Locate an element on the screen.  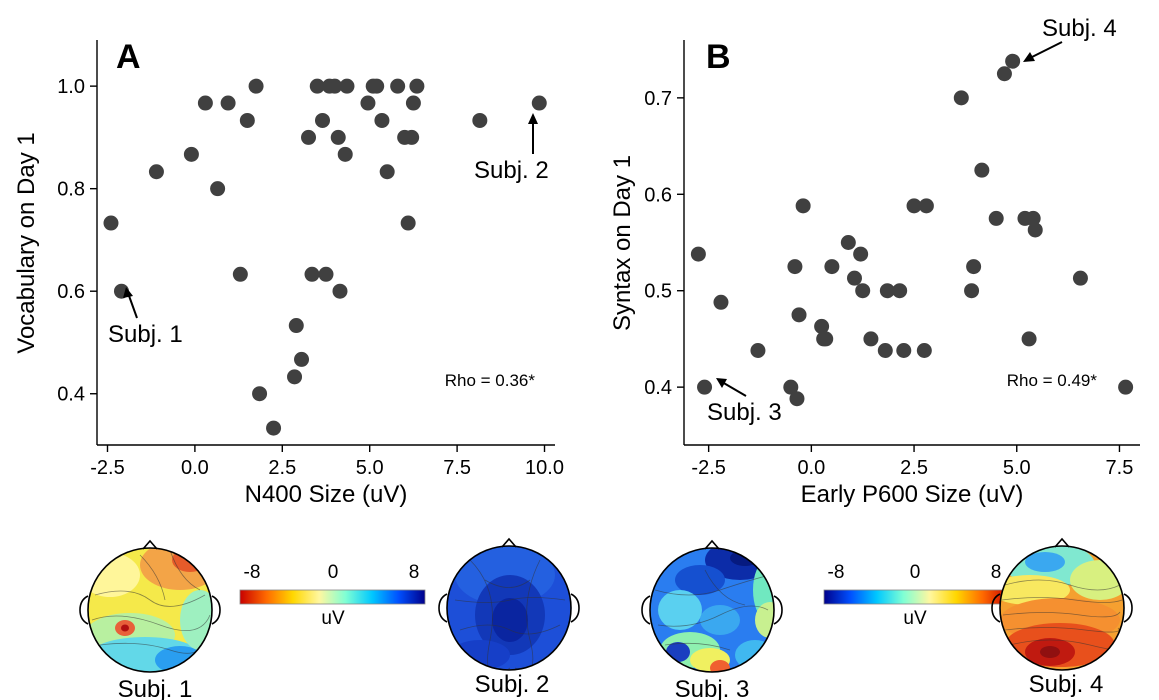
x-tick-label-b: 0.0 is located at coordinates (811, 468).